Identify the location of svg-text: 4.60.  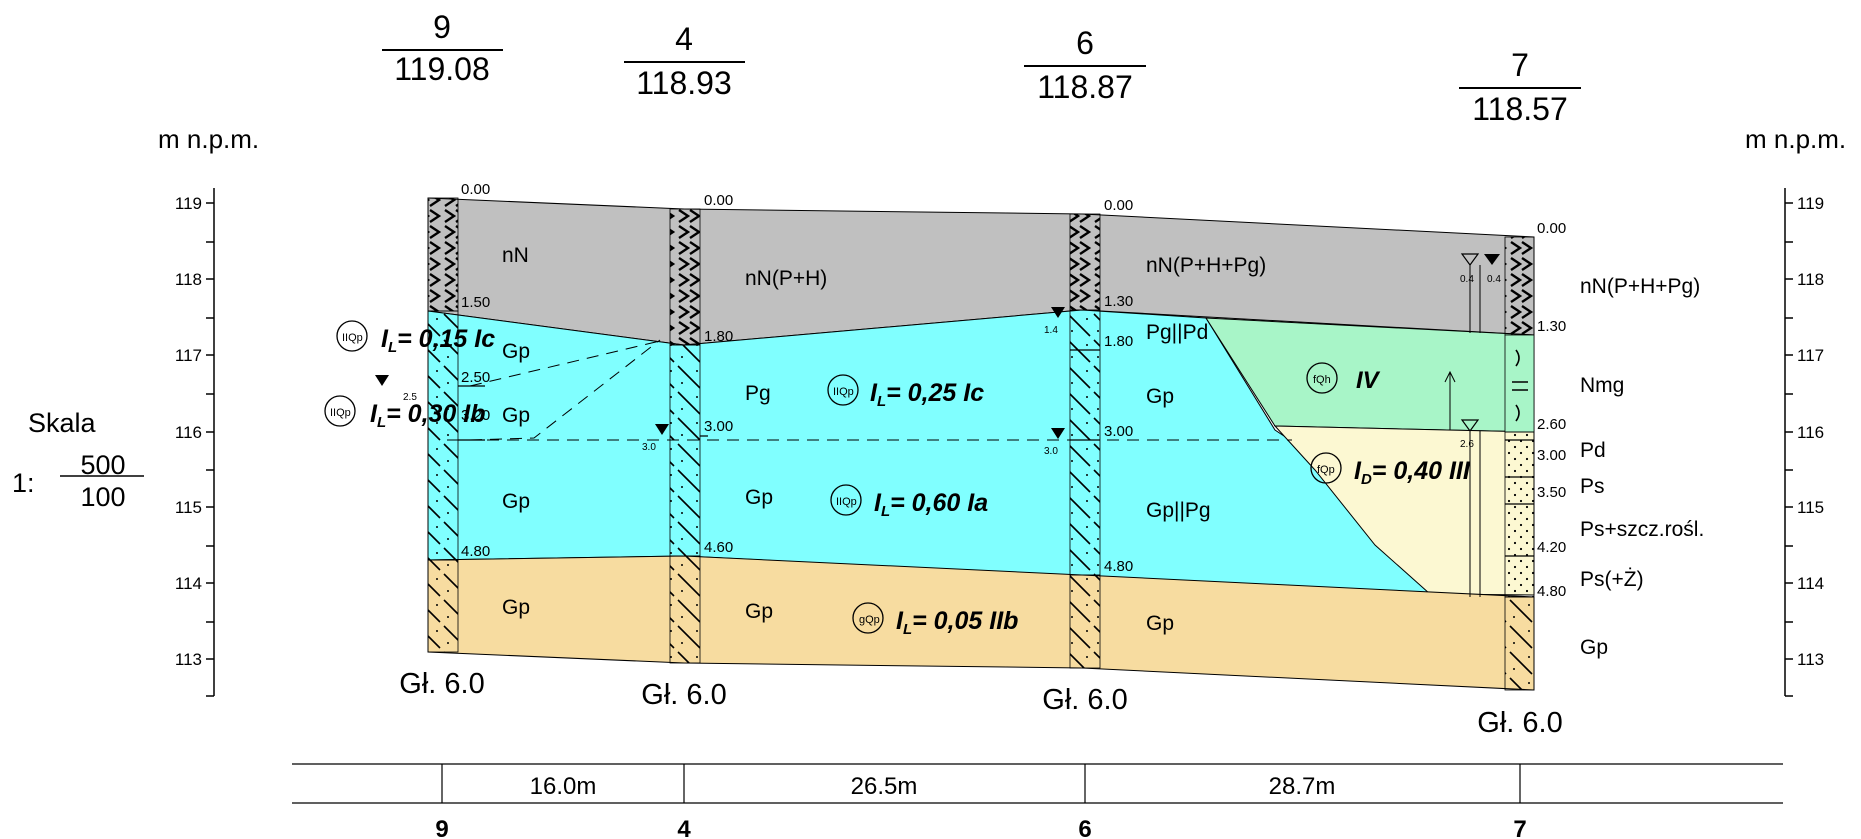
(718, 547).